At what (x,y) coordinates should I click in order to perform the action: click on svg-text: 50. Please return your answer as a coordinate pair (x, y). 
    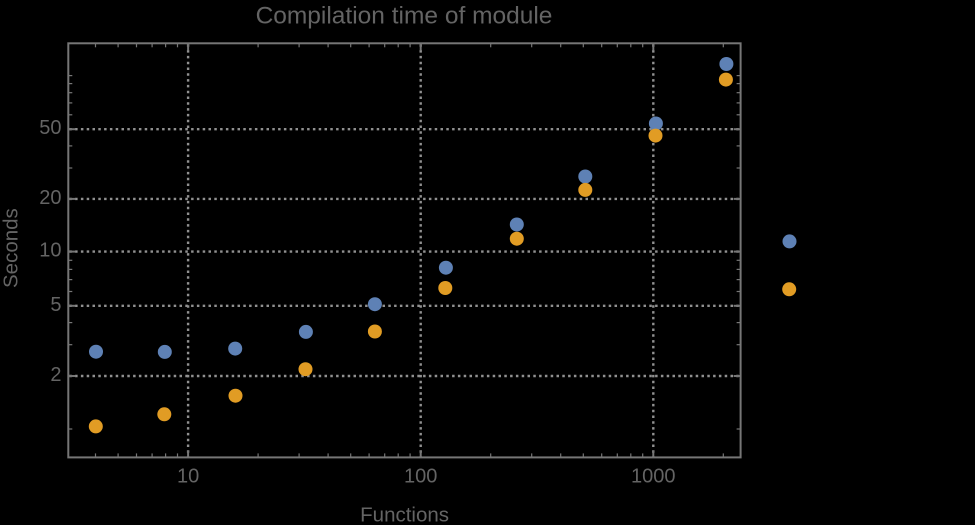
    Looking at the image, I should click on (50, 128).